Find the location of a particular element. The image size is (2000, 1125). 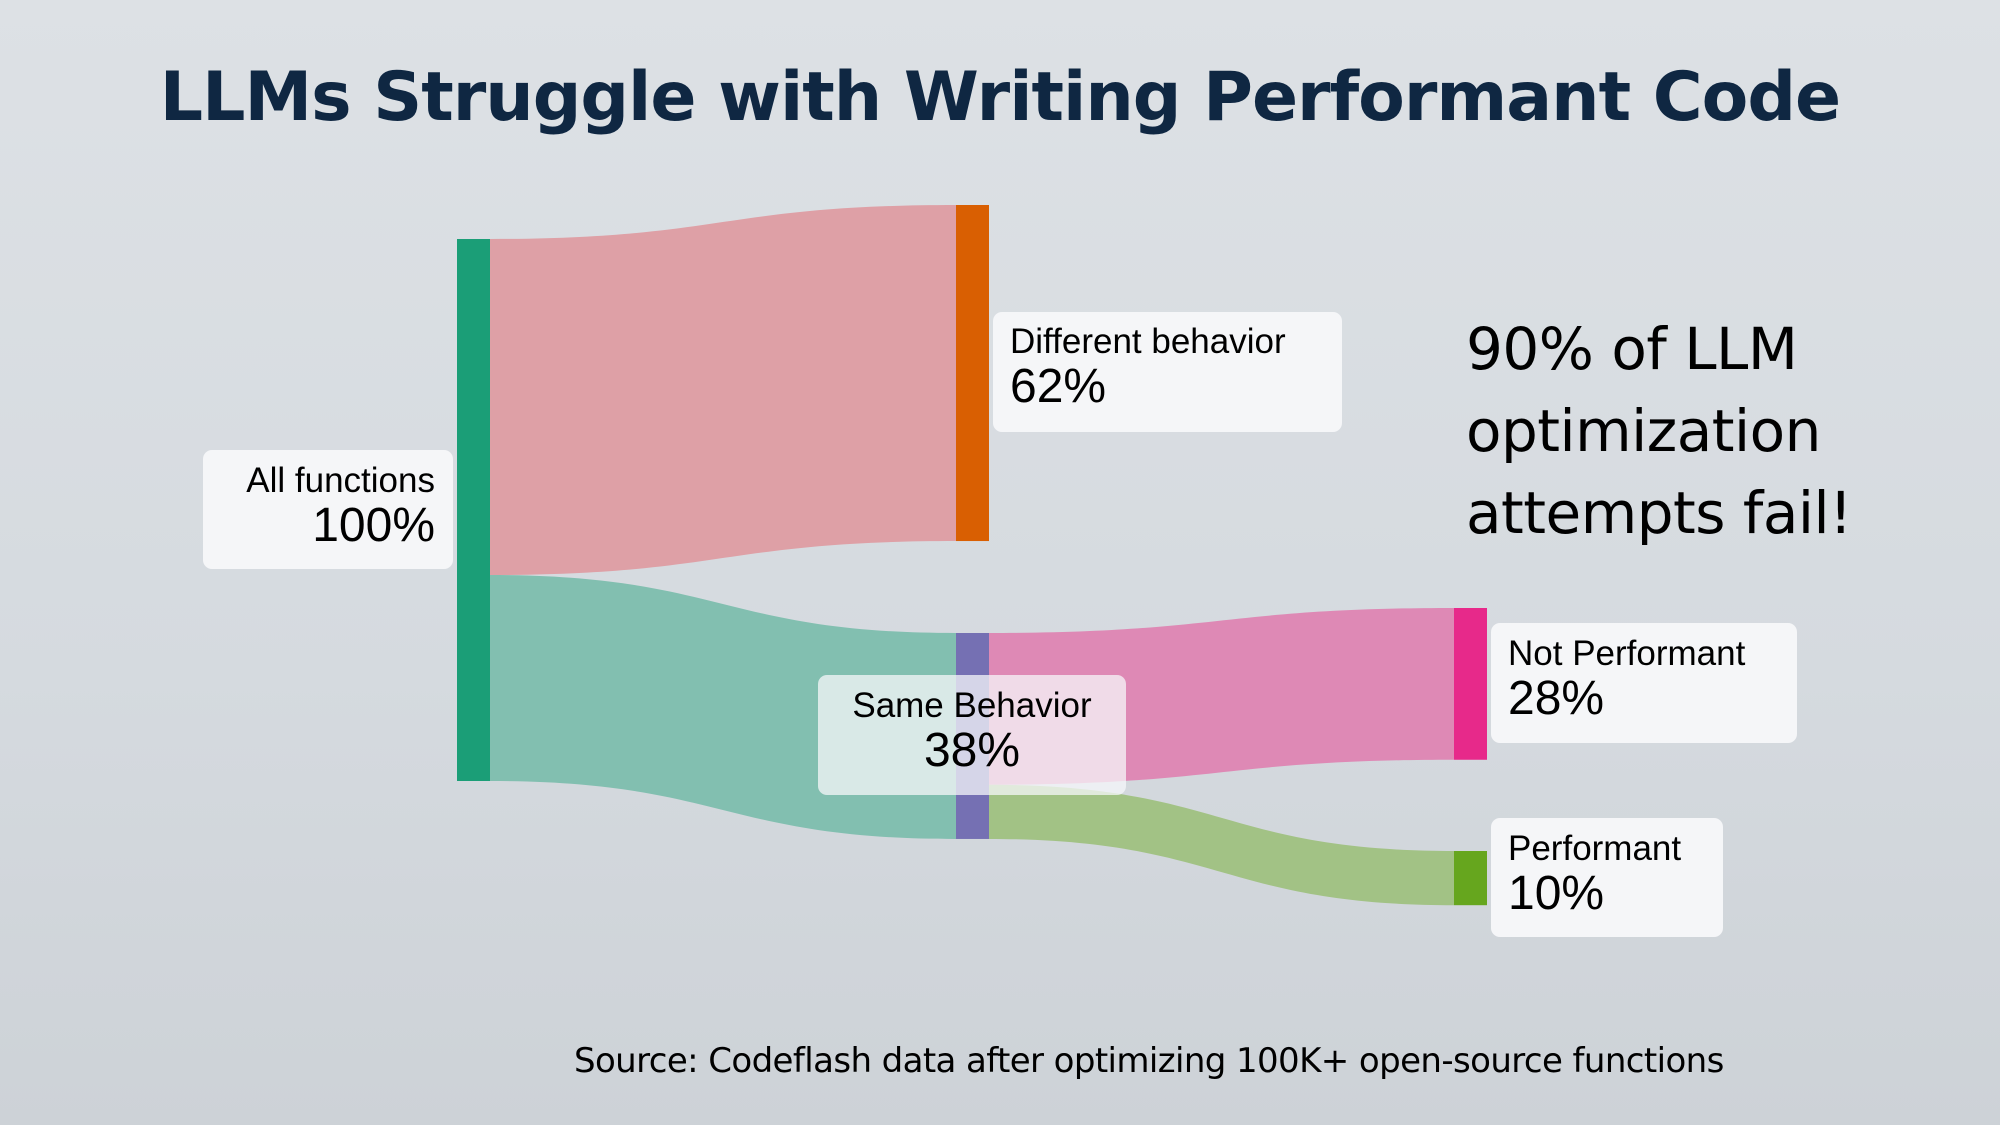

node-label-same-behavior: Same Behavior 38% is located at coordinates (972, 735).